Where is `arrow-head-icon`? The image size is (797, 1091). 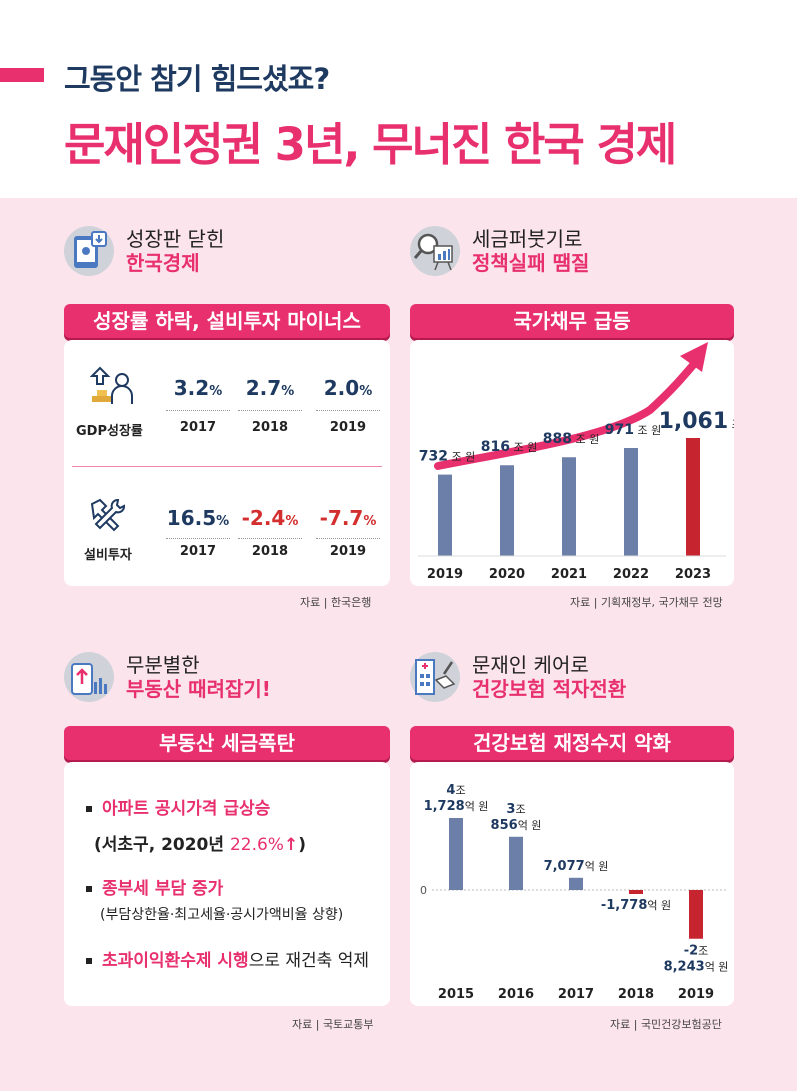 arrow-head-icon is located at coordinates (694, 357).